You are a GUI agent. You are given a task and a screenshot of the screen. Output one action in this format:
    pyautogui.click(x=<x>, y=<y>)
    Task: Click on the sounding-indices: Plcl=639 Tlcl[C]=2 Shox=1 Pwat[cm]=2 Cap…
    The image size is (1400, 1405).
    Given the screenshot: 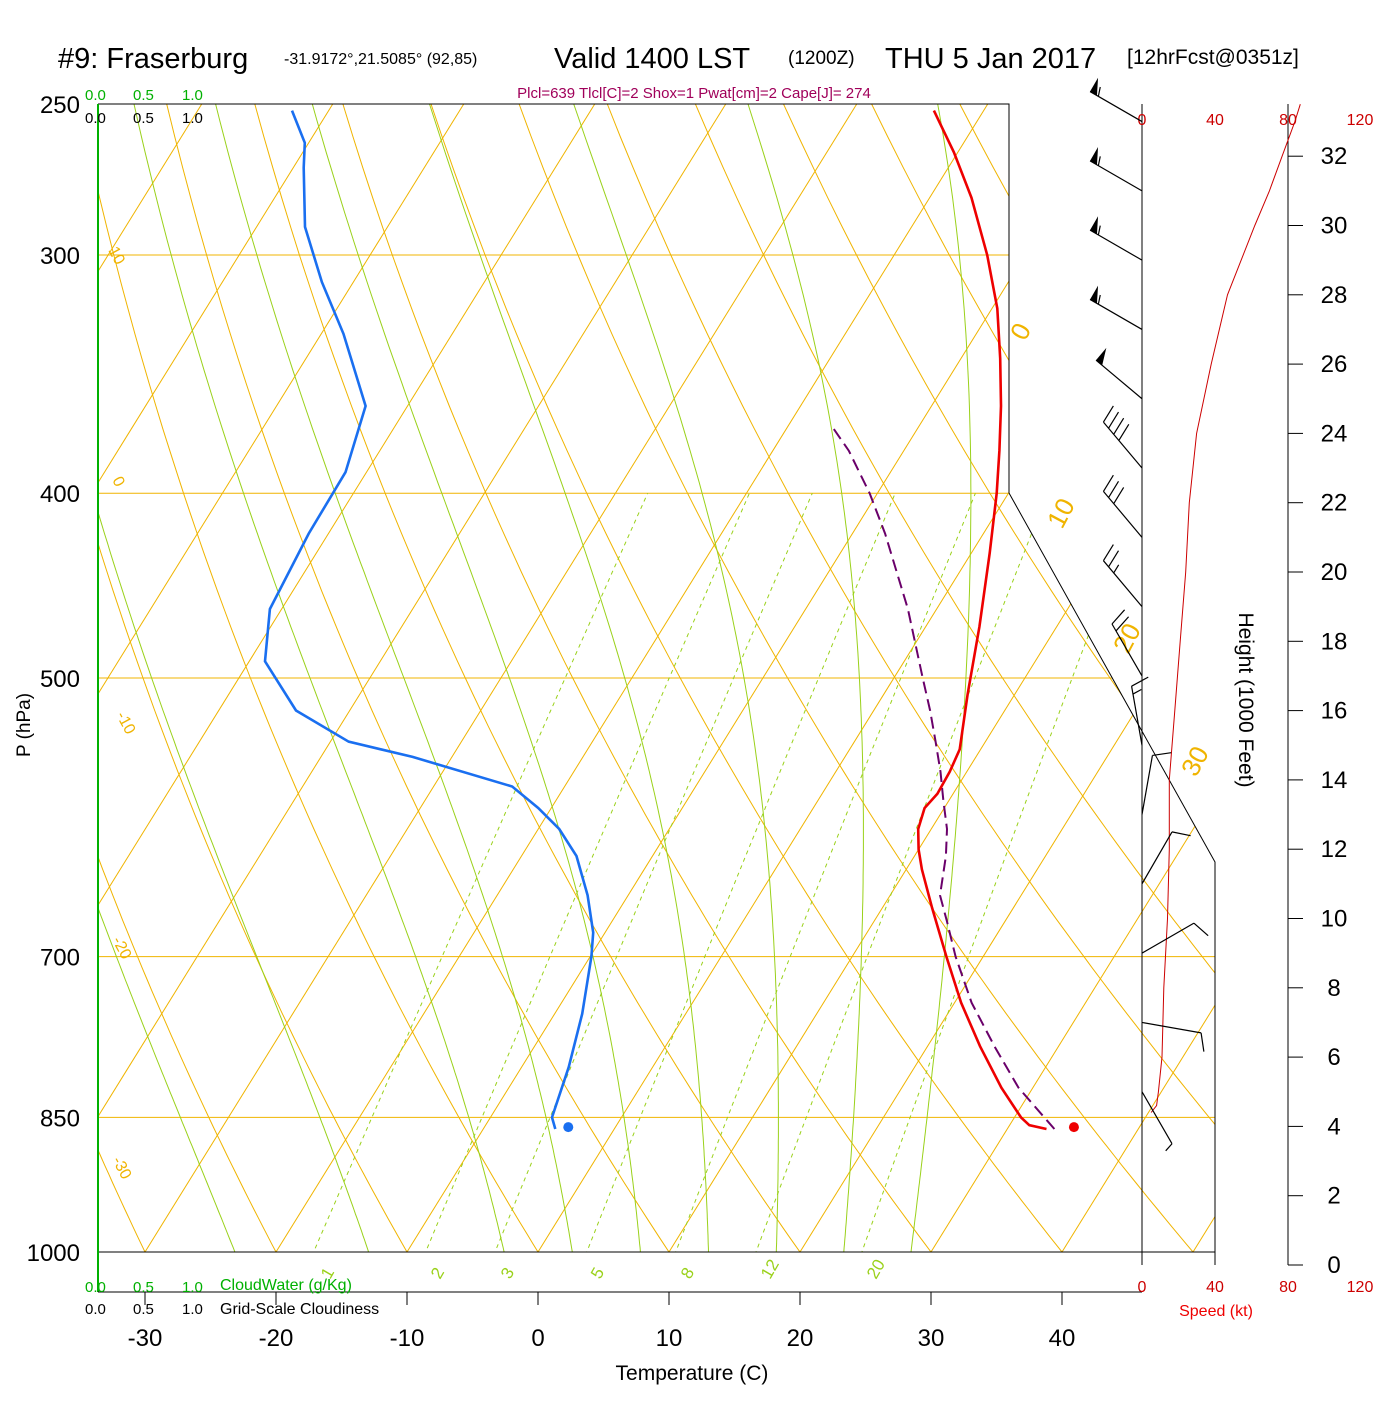 What is the action you would take?
    pyautogui.click(x=694, y=93)
    